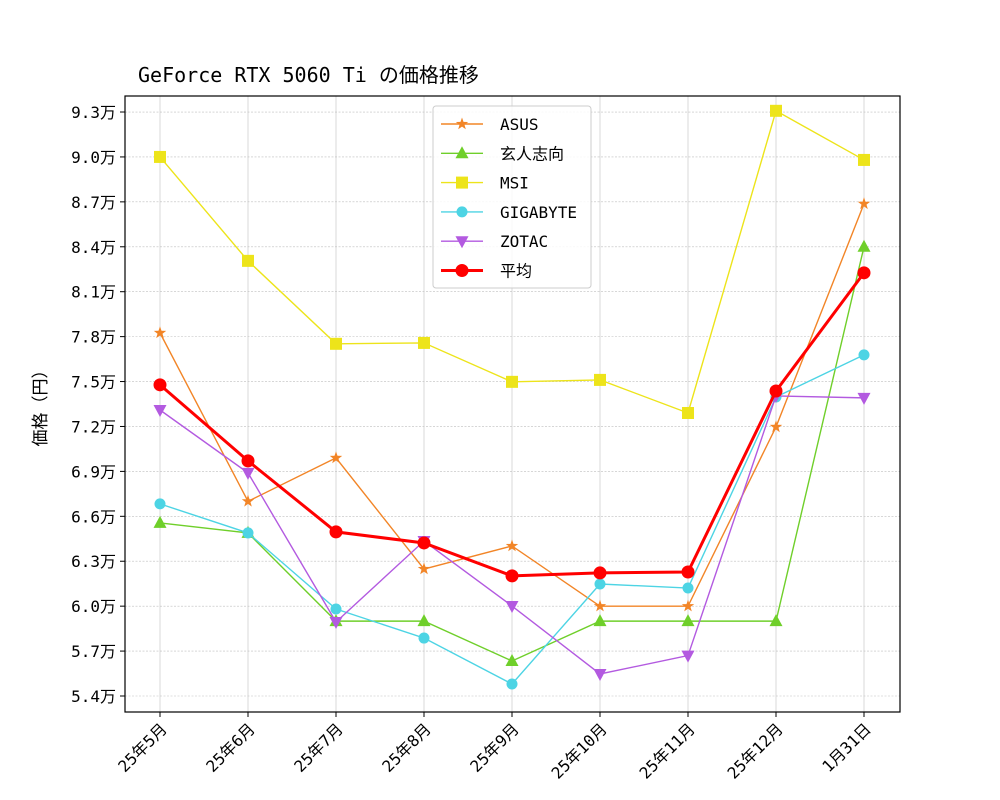 The height and width of the screenshot is (800, 1000). Describe the element at coordinates (93, 157) in the screenshot. I see `y-tick-label: 9.0万` at that location.